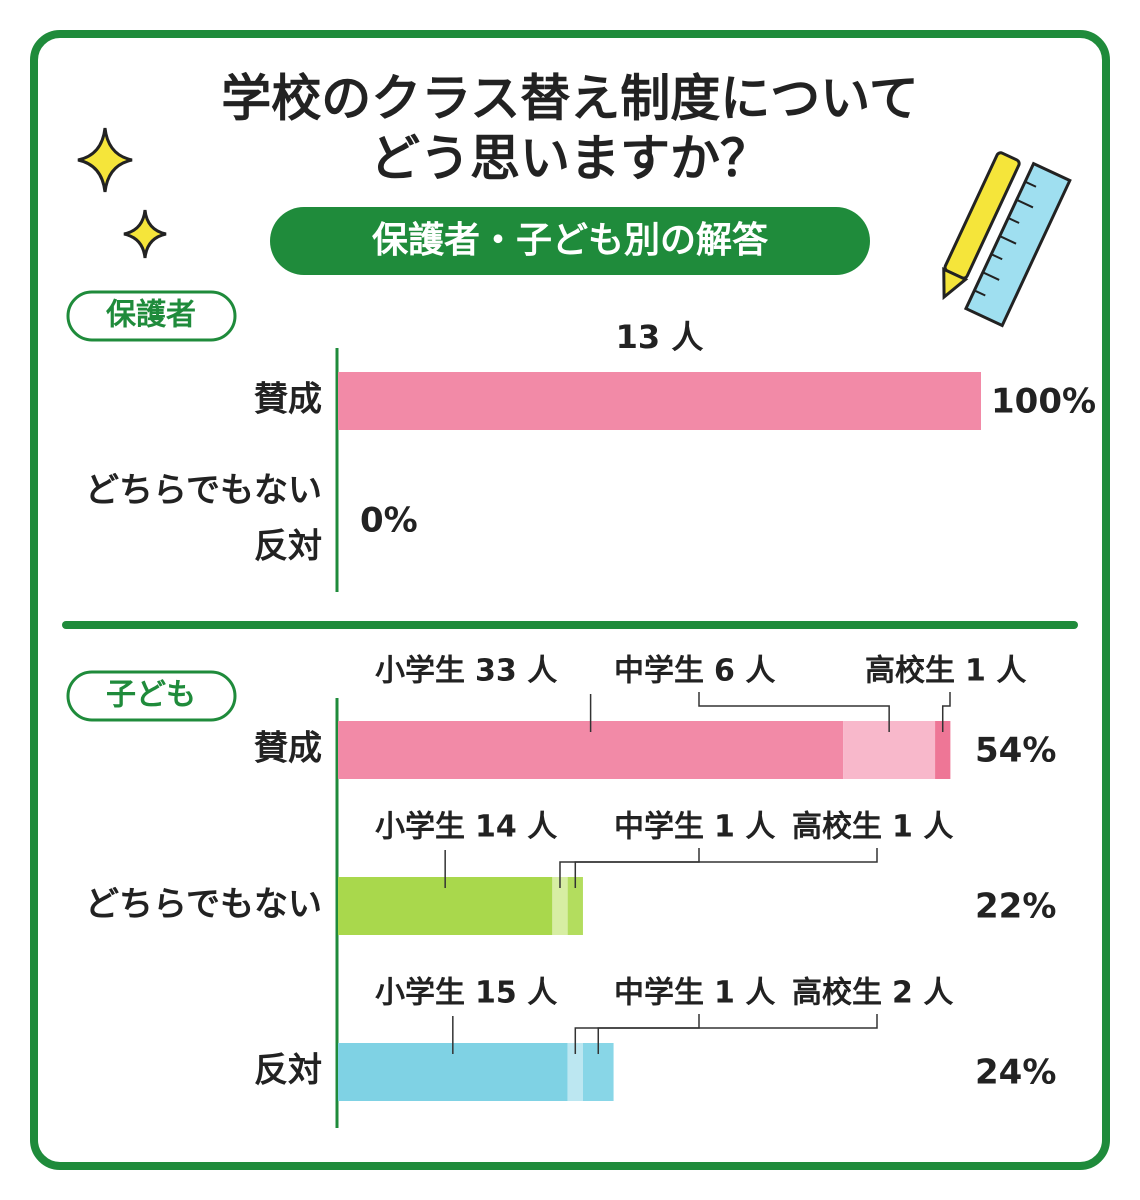 This screenshot has height=1200, width=1140. I want to click on section-label: 子ども, so click(151, 695).